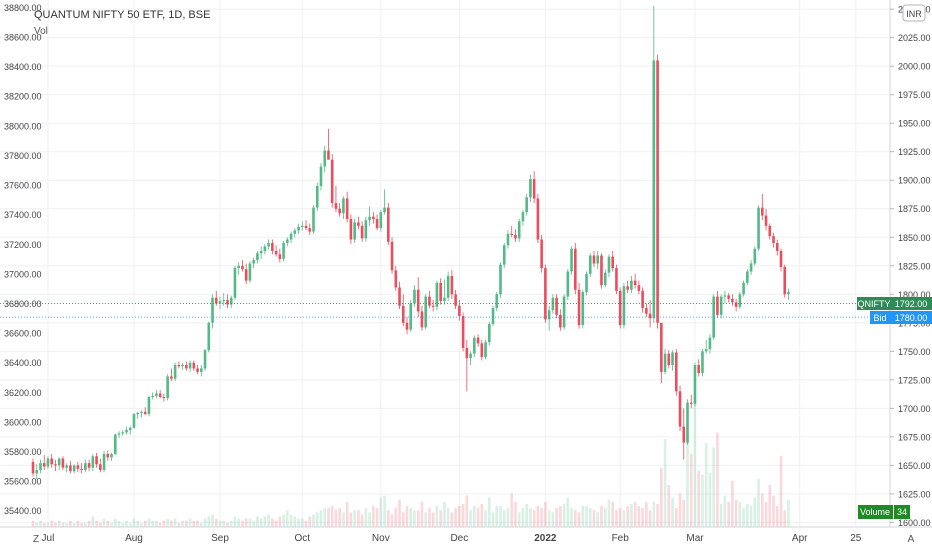  I want to click on bid-price-value: 1780.00, so click(911, 318).